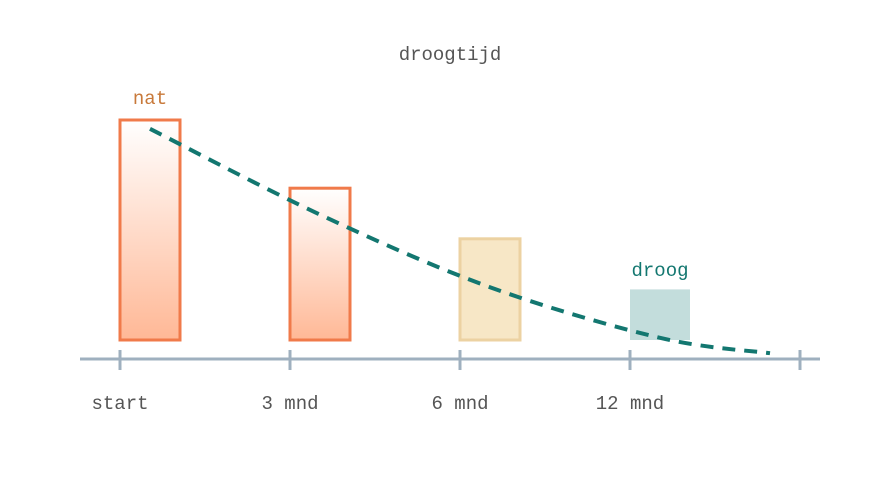 The image size is (880, 485). Describe the element at coordinates (119, 404) in the screenshot. I see `x-tick-label-1: start` at that location.